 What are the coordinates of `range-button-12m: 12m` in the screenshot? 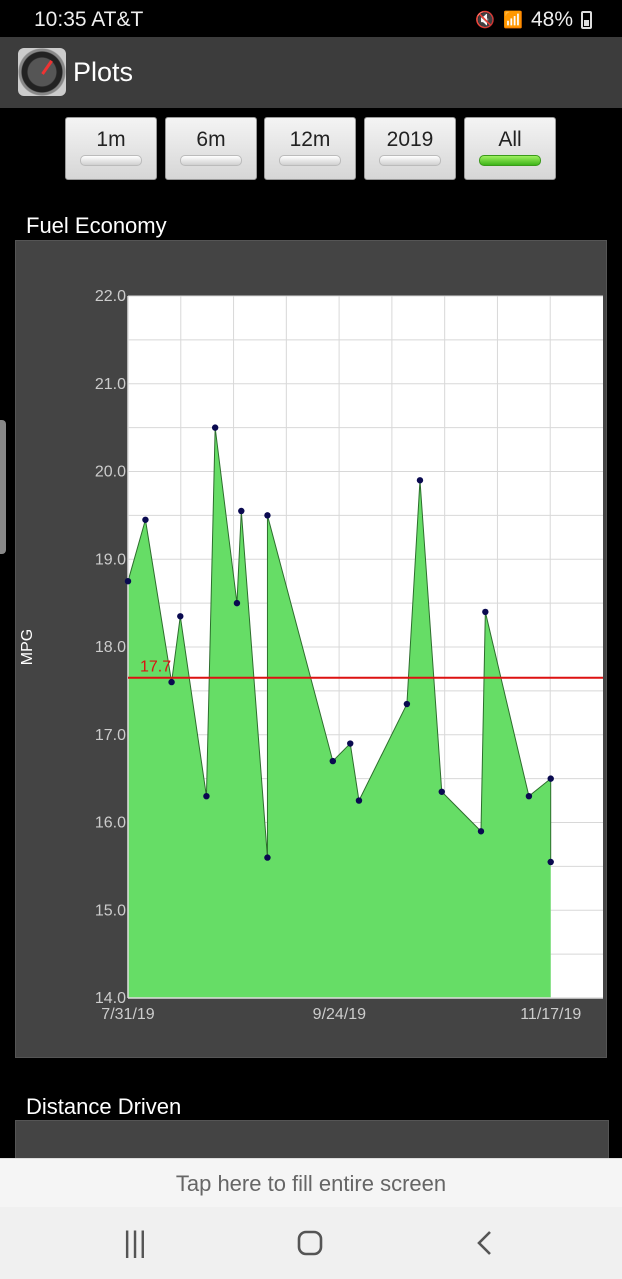 It's located at (310, 148).